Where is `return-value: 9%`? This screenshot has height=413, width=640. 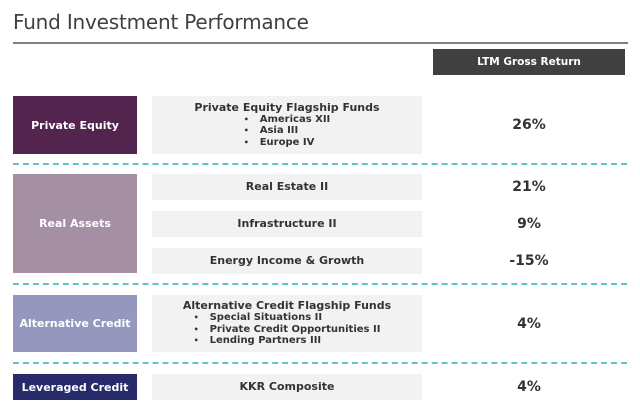 return-value: 9% is located at coordinates (529, 224).